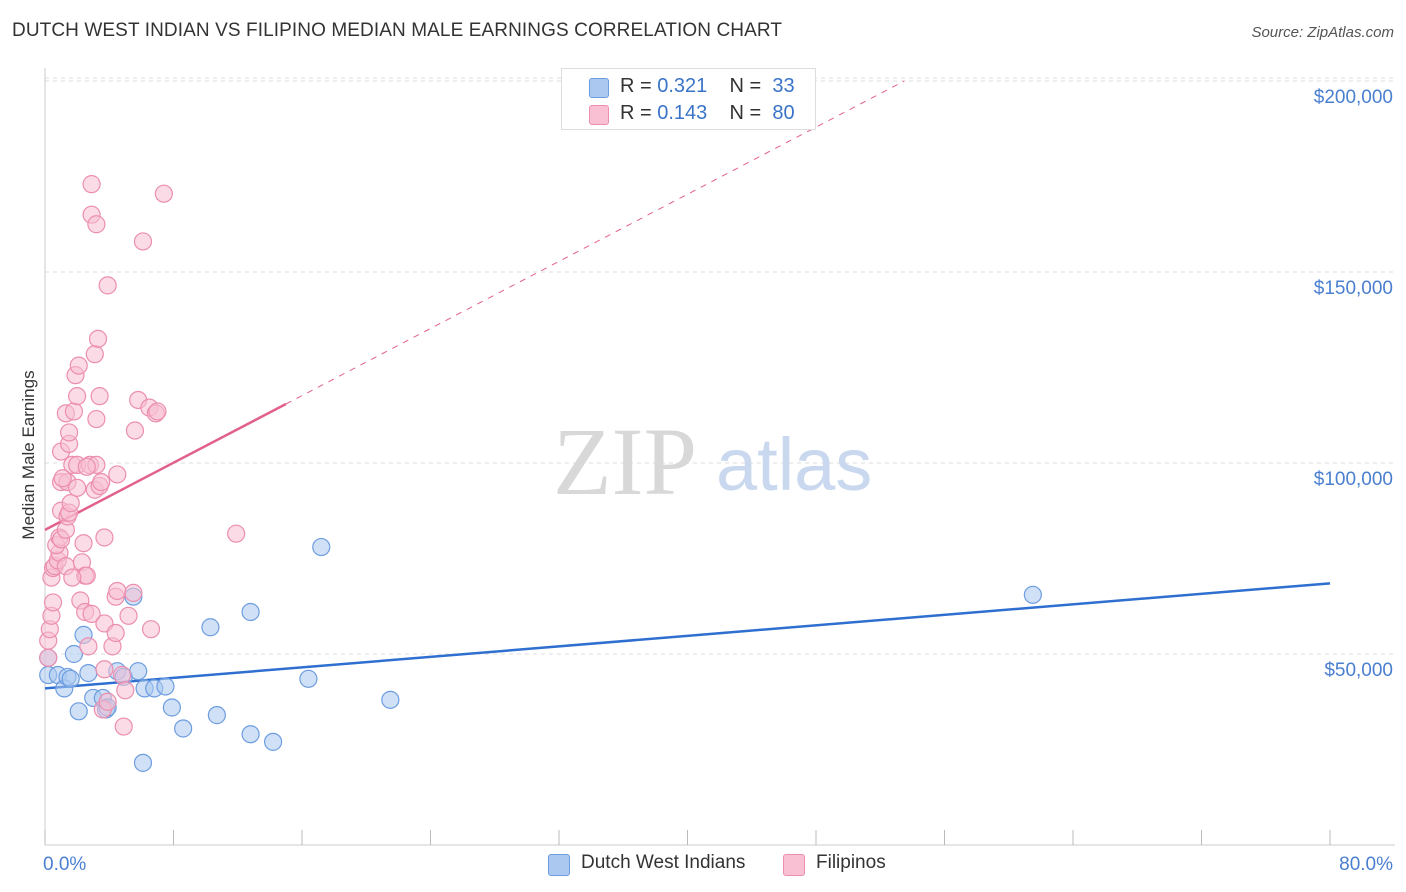 The width and height of the screenshot is (1406, 892). Describe the element at coordinates (64, 864) in the screenshot. I see `x-tick-label: 0.0%` at that location.